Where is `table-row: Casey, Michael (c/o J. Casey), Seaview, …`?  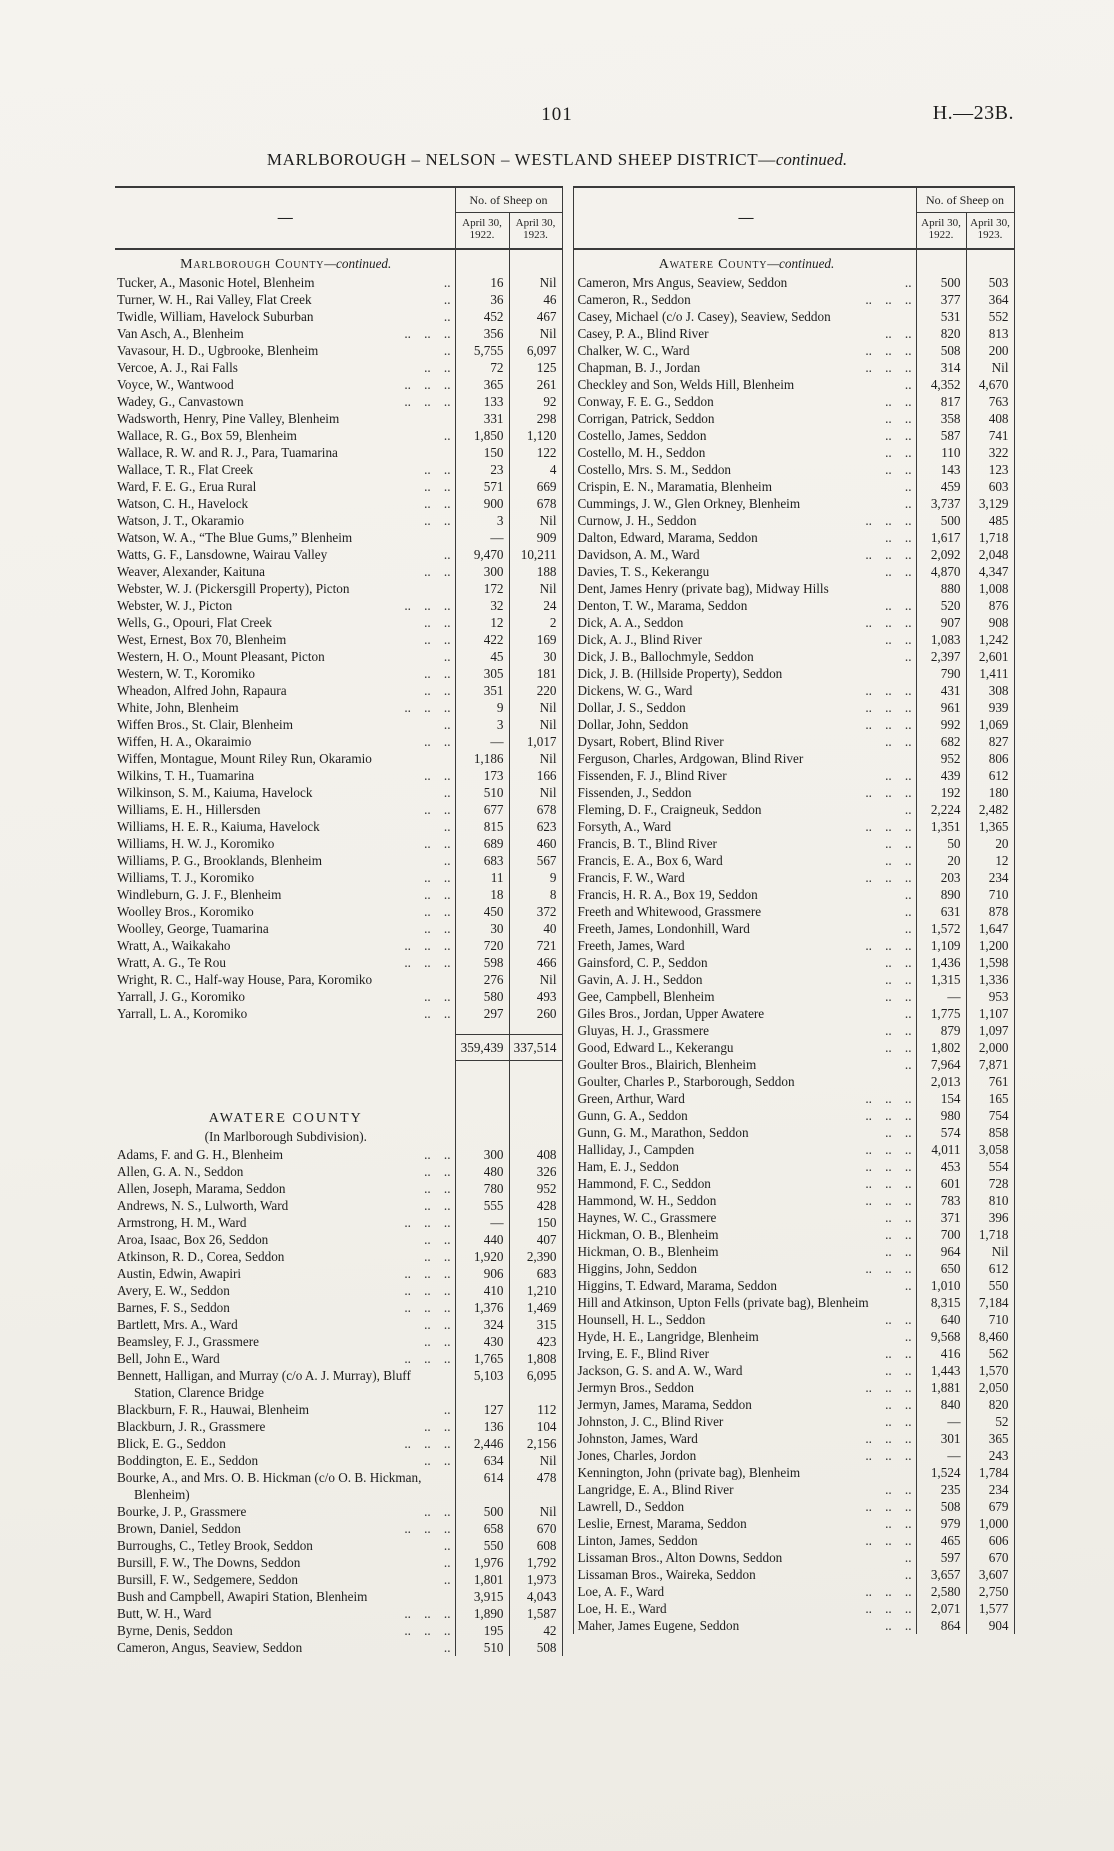
table-row: Casey, Michael (c/o J. Casey), Seaview, … is located at coordinates (793, 316).